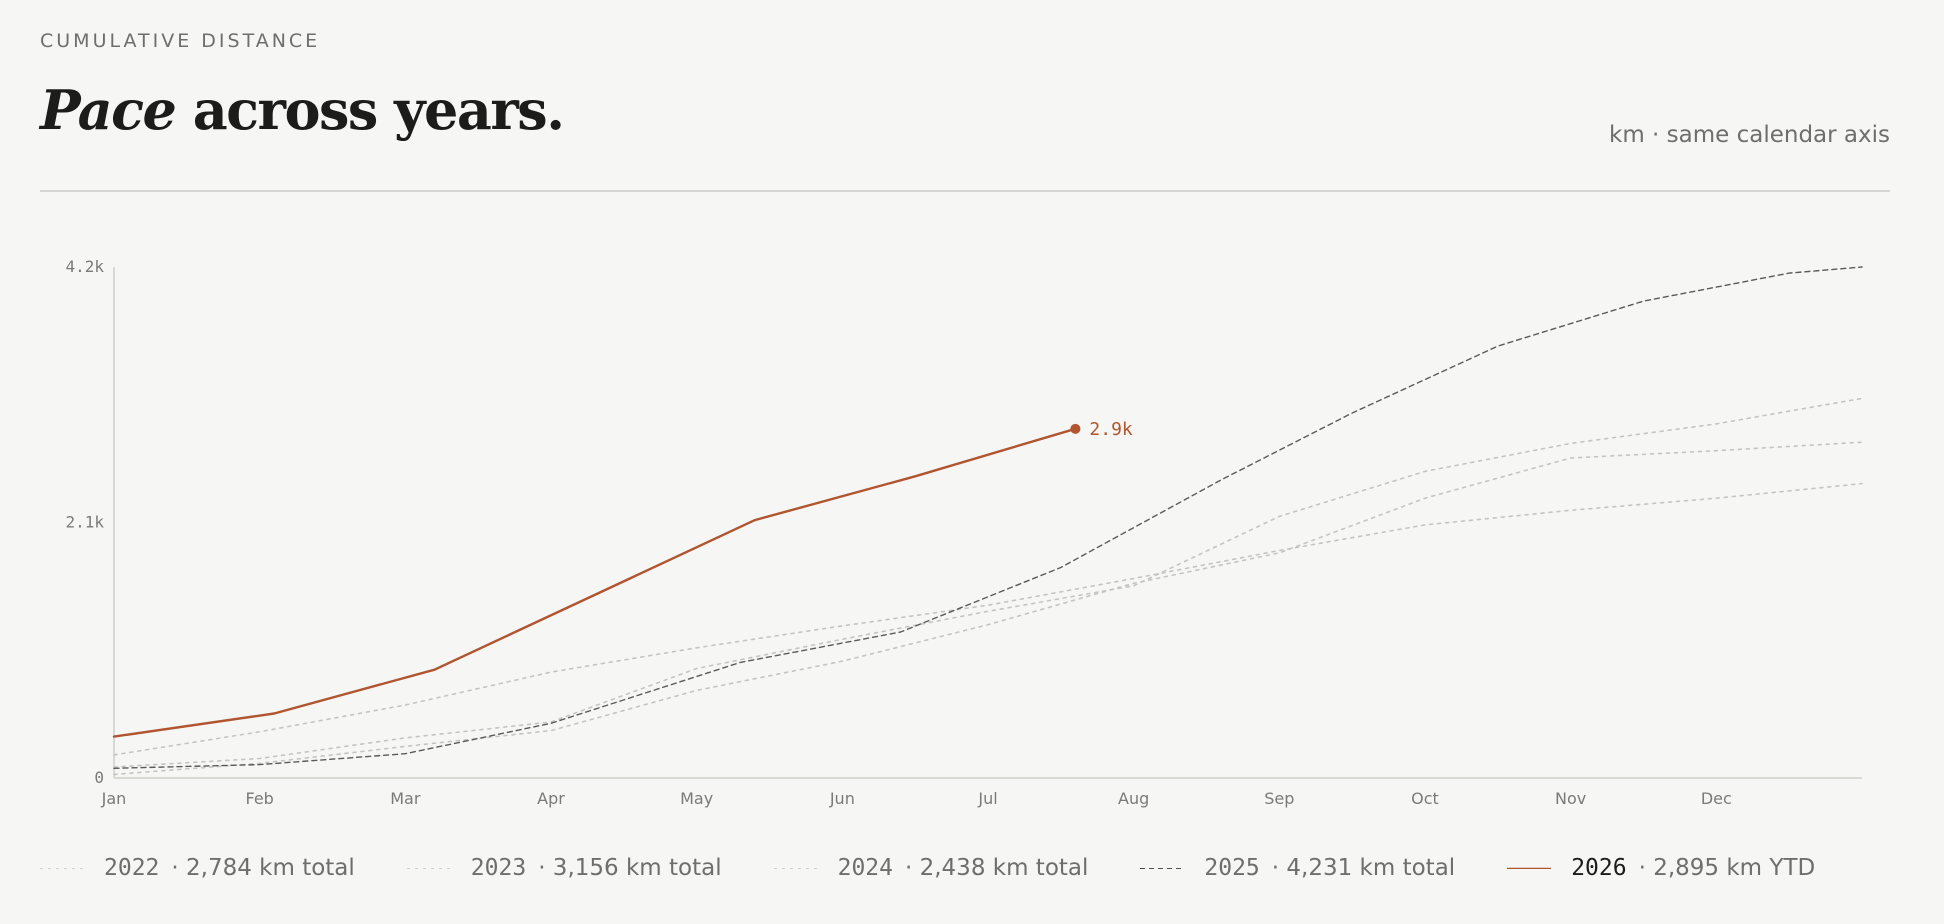 The width and height of the screenshot is (1944, 924). I want to click on legend-year: 2024, so click(865, 868).